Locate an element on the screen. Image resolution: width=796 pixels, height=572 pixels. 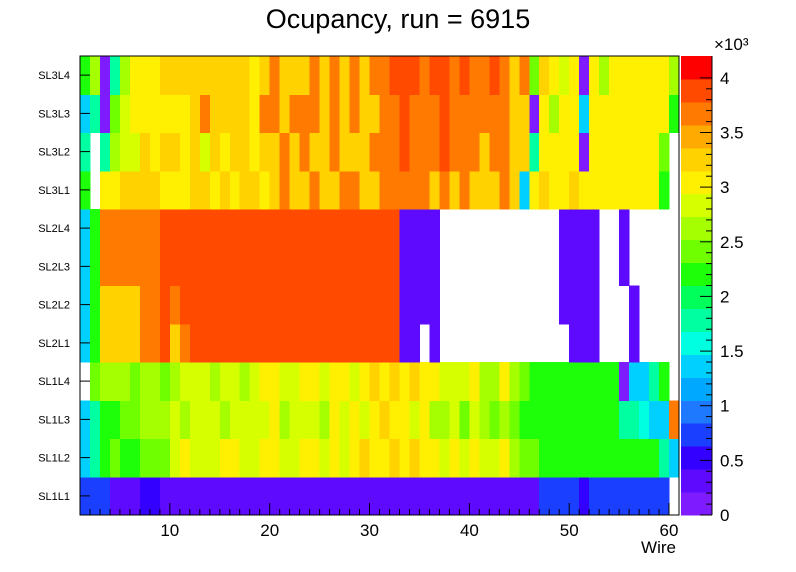
x-tick-label: 60 is located at coordinates (669, 530).